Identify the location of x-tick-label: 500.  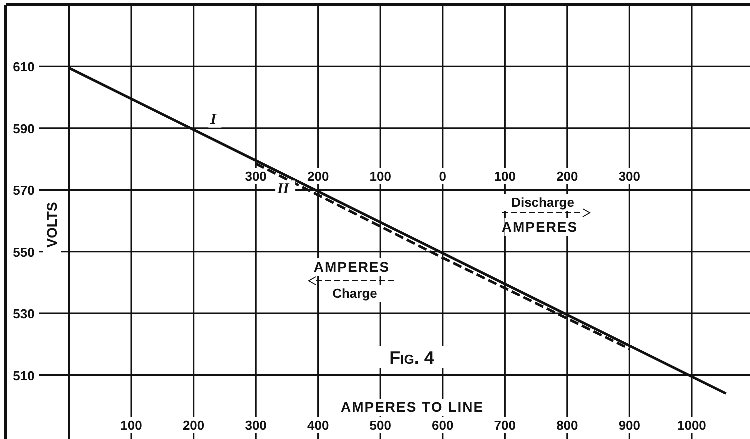
(381, 425).